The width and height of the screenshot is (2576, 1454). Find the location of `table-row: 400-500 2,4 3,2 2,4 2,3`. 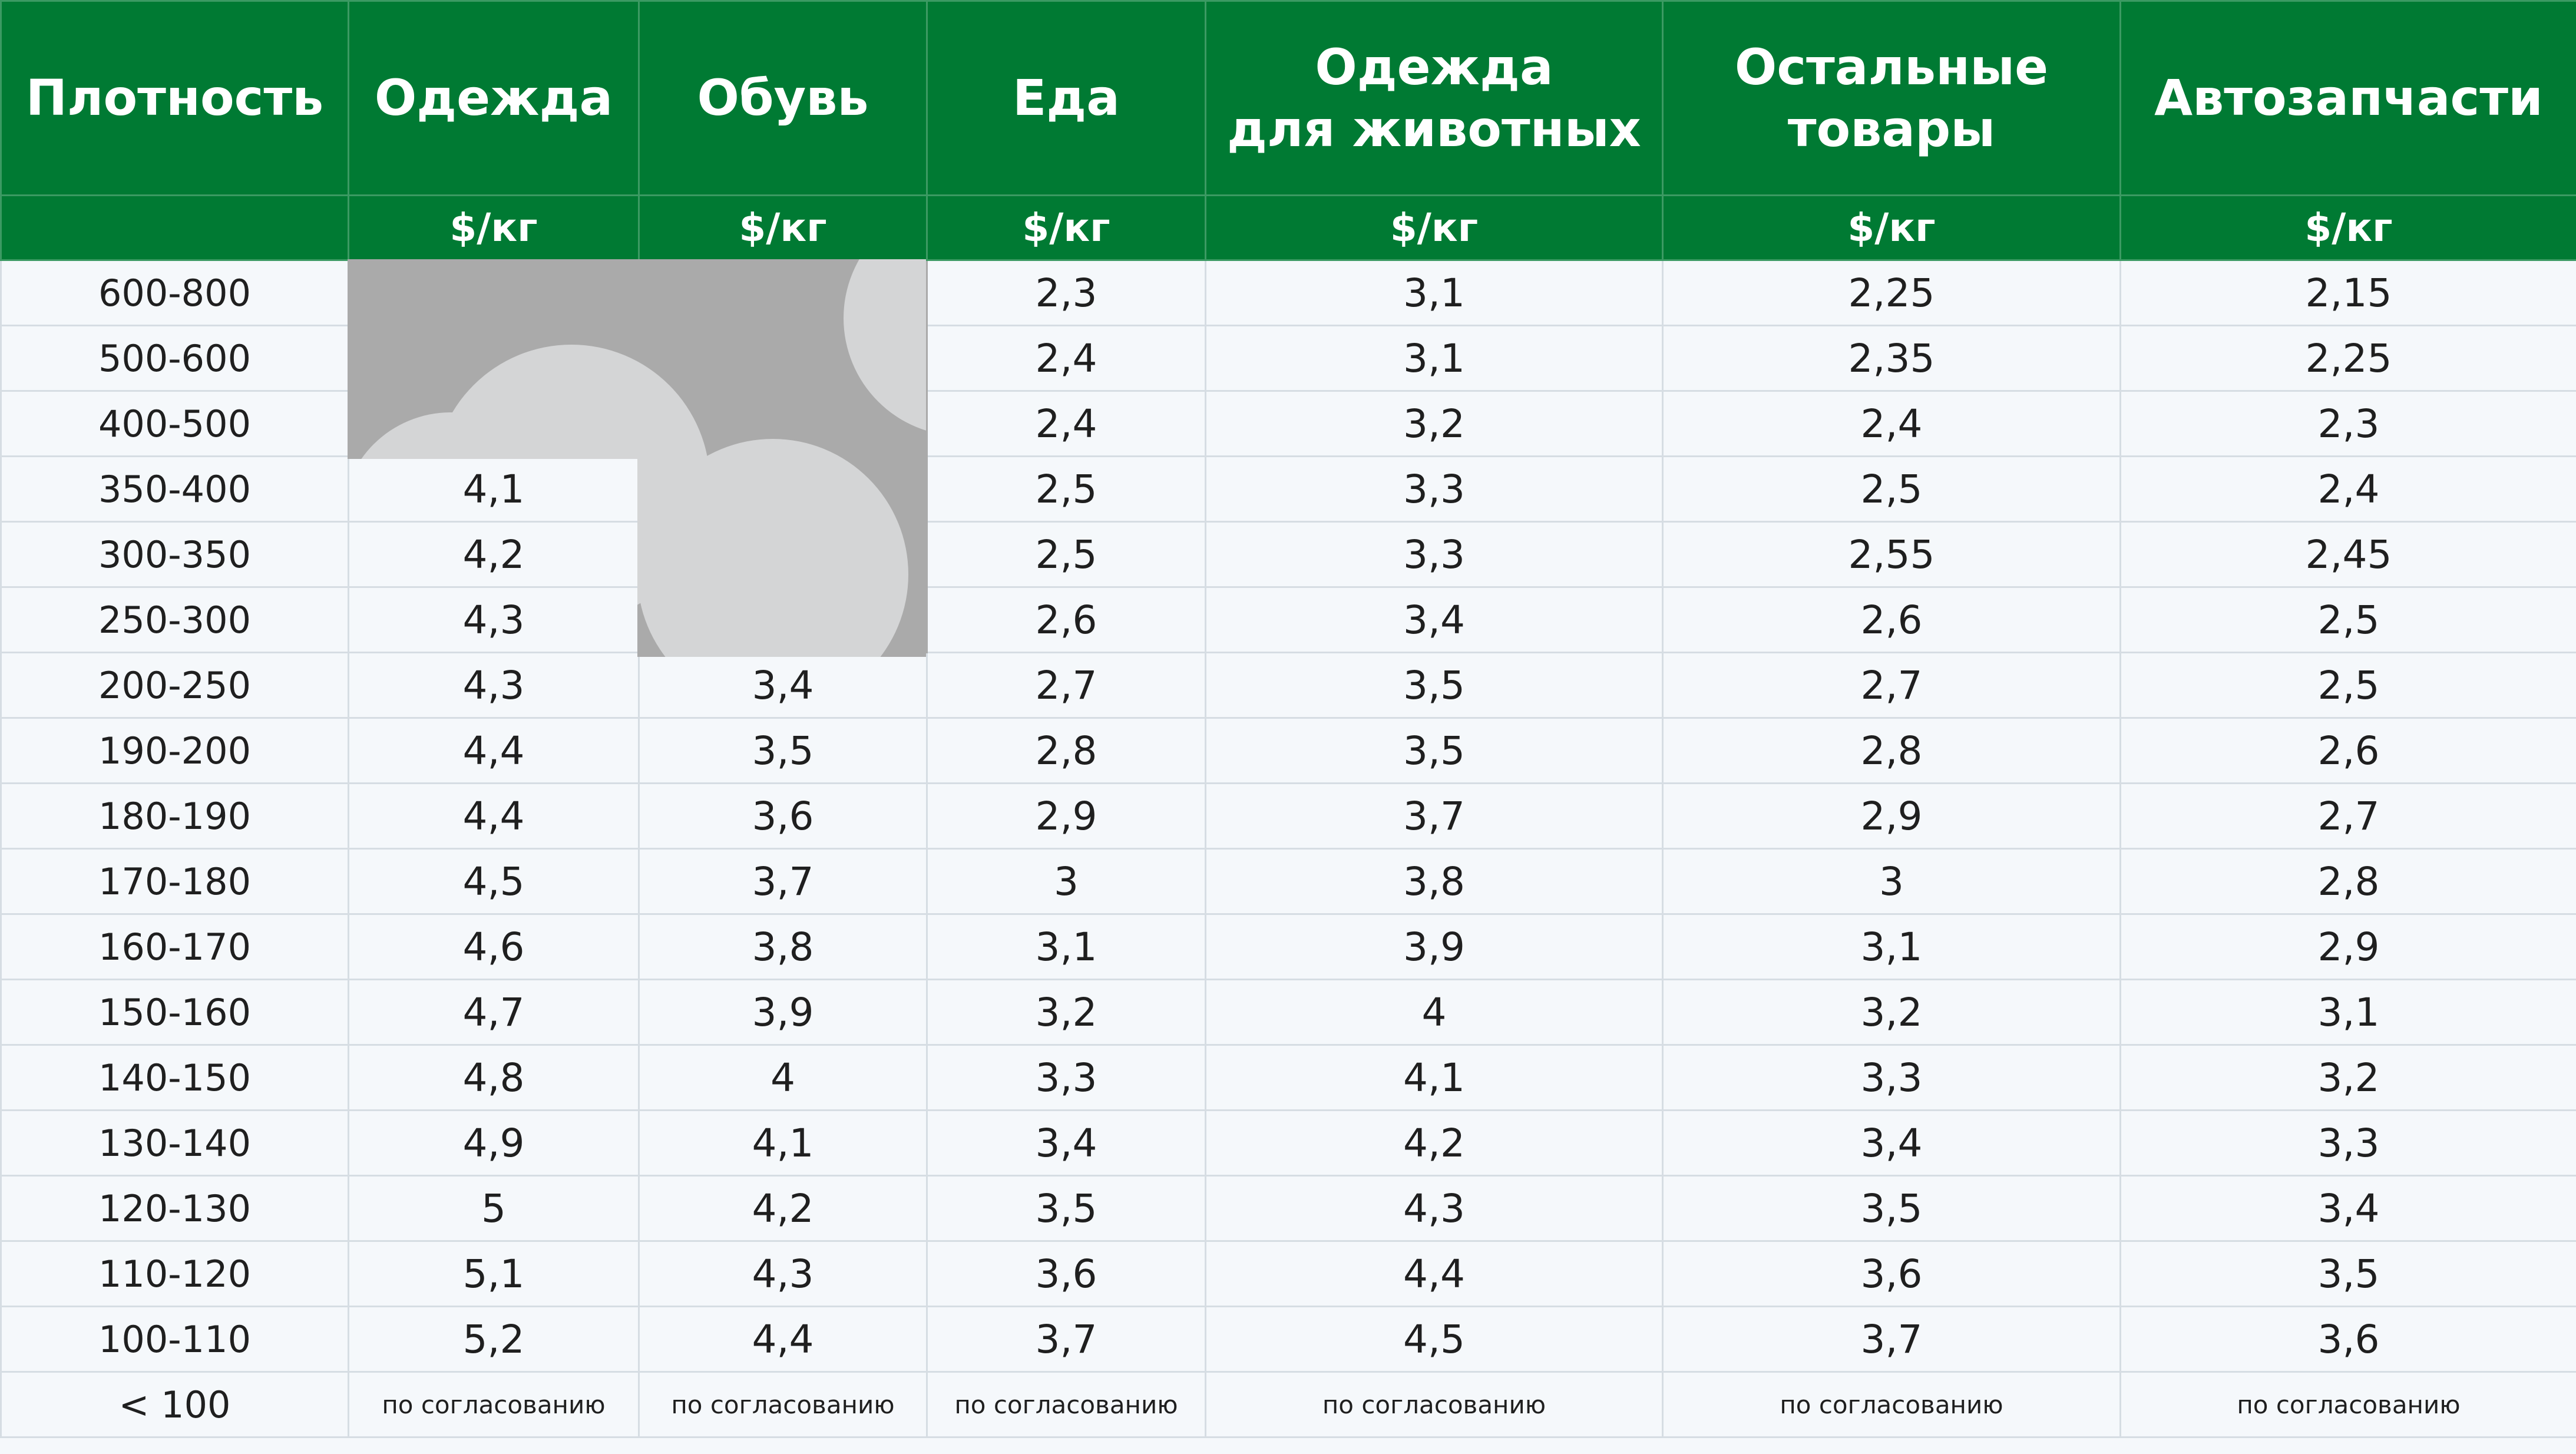

table-row: 400-500 2,4 3,2 2,4 2,3 is located at coordinates (1288, 423).